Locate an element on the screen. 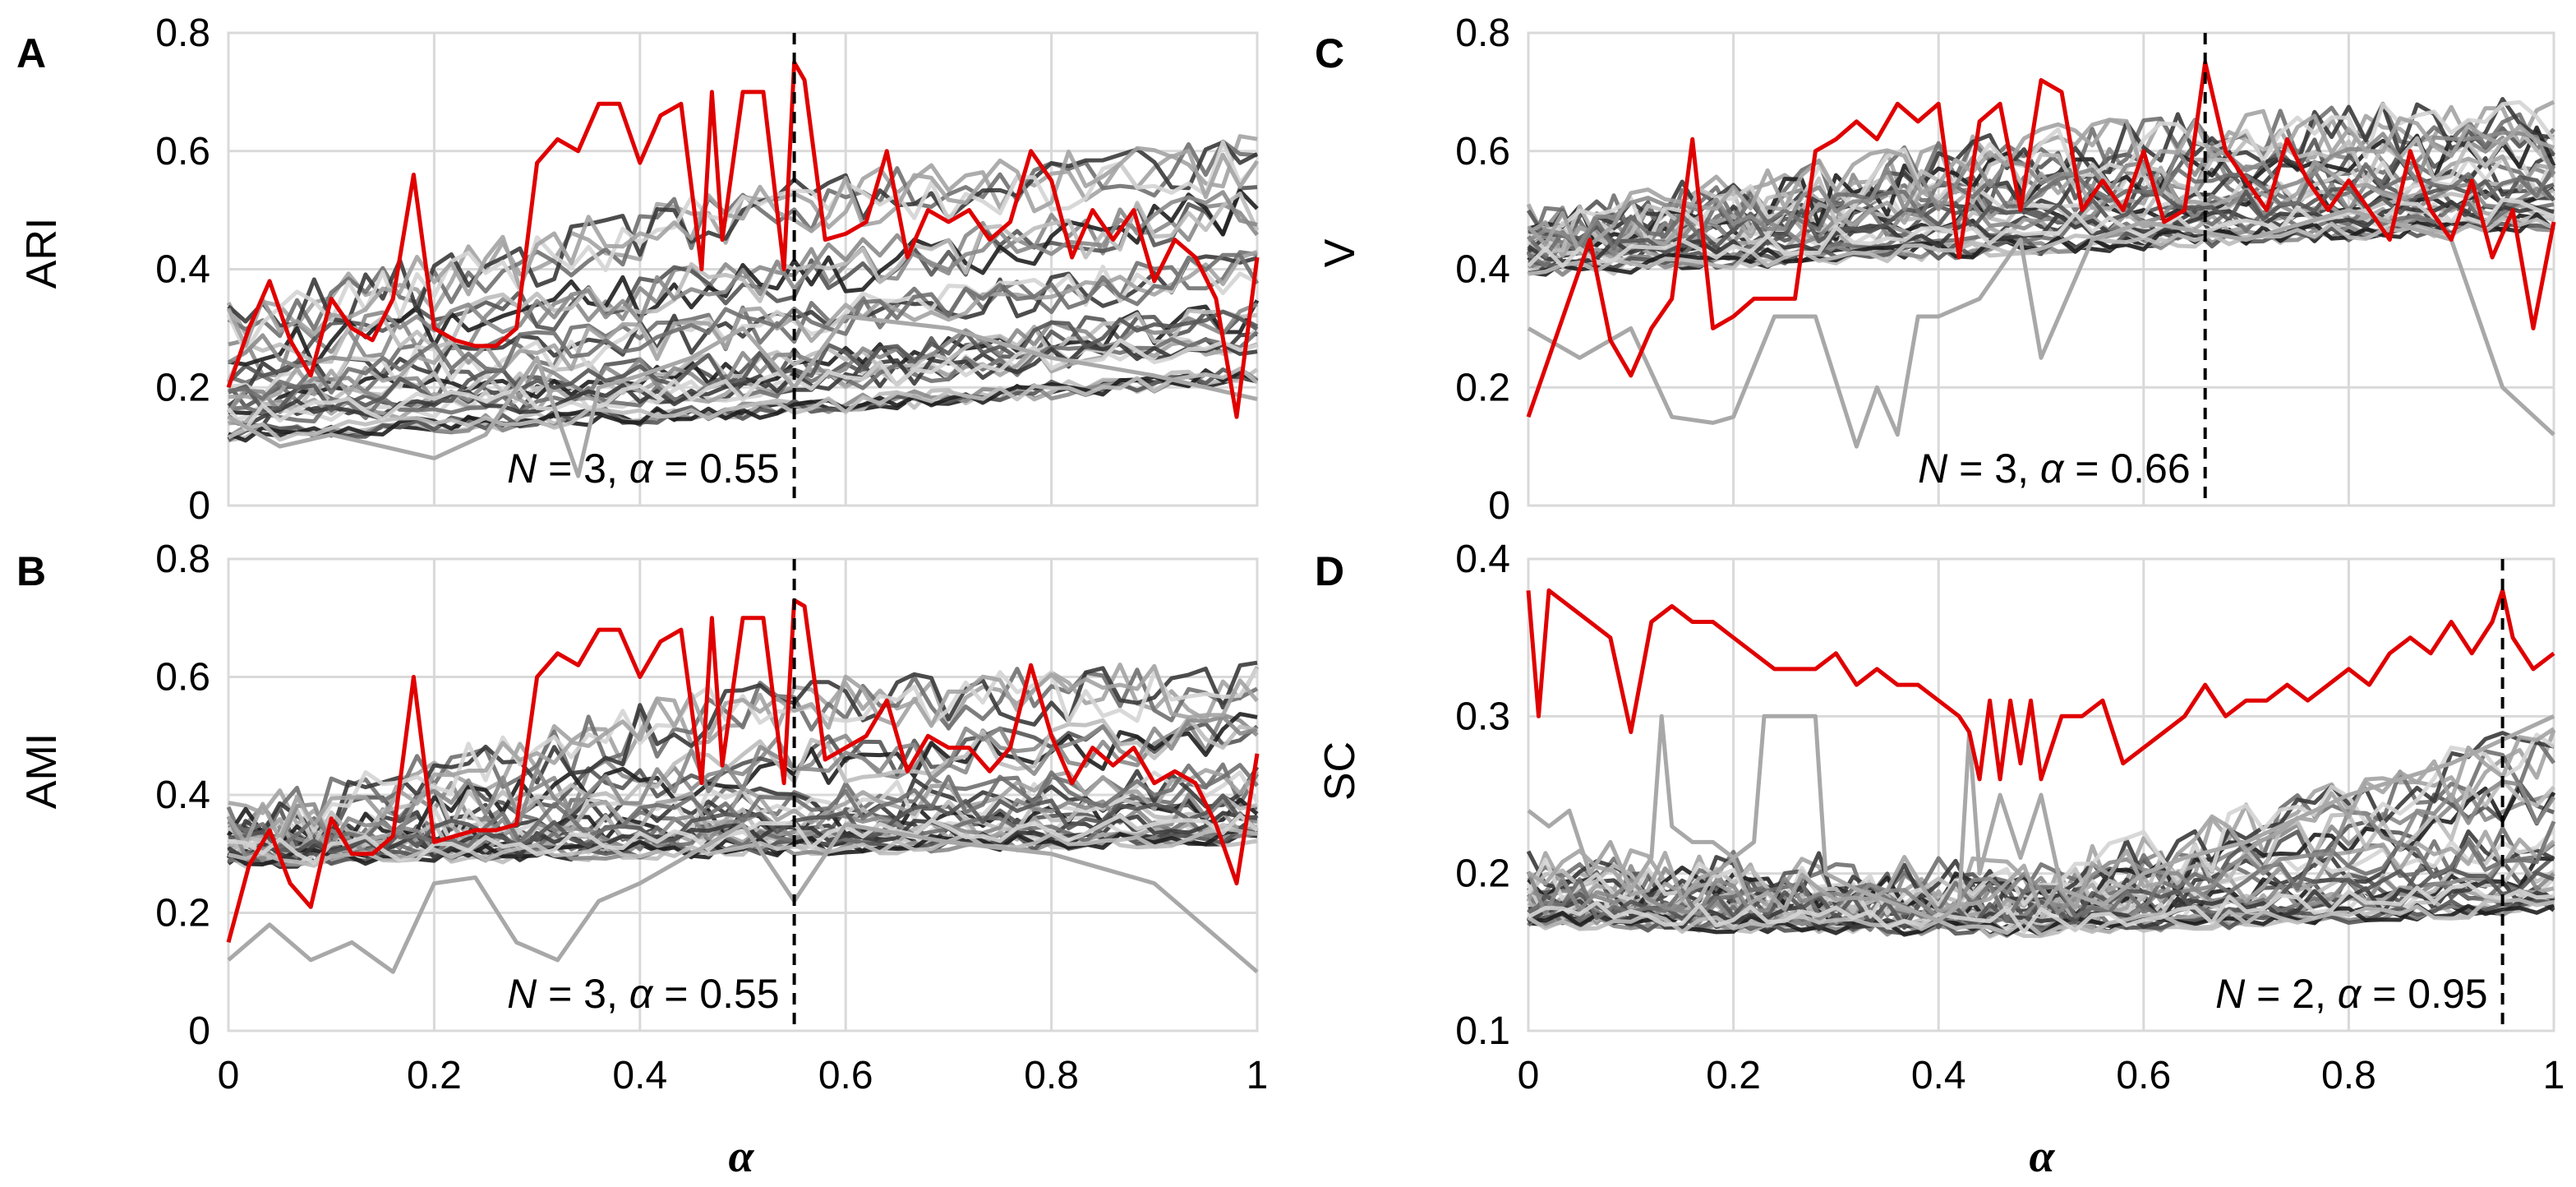  panel-c-ylabel: V is located at coordinates (1340, 252).